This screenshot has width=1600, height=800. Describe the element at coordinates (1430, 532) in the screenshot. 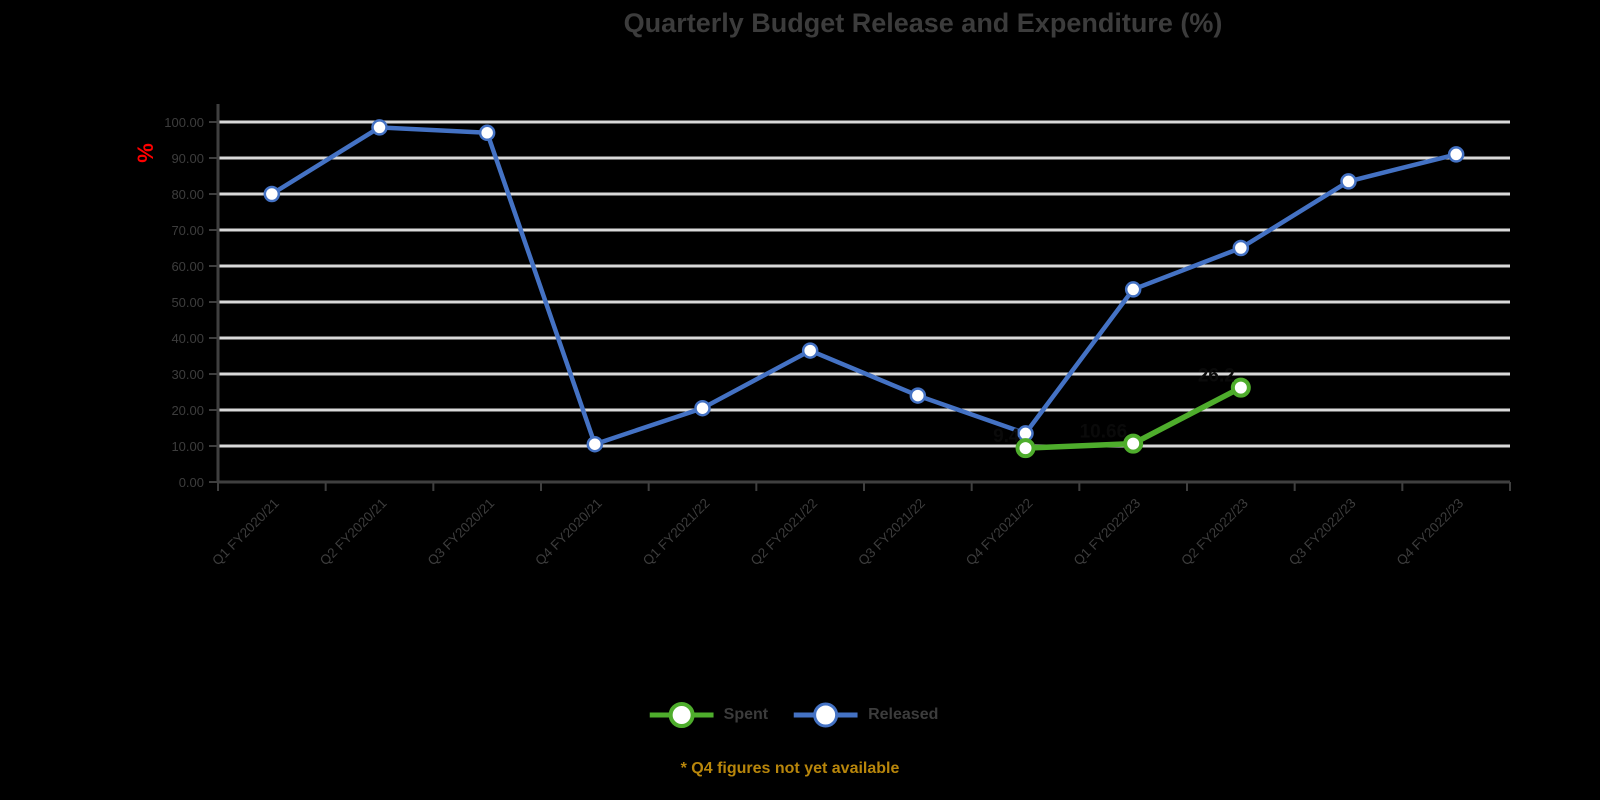

I see `x-axis-label: Q4 FY2022/23` at that location.